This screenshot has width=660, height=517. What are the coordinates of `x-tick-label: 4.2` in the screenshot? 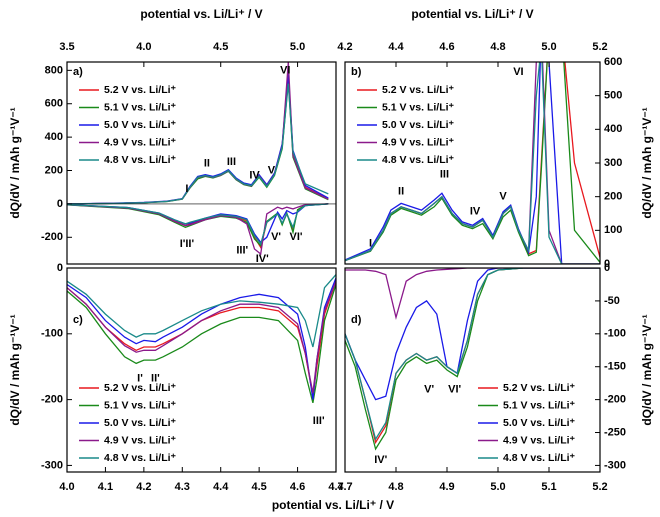 It's located at (143, 487).